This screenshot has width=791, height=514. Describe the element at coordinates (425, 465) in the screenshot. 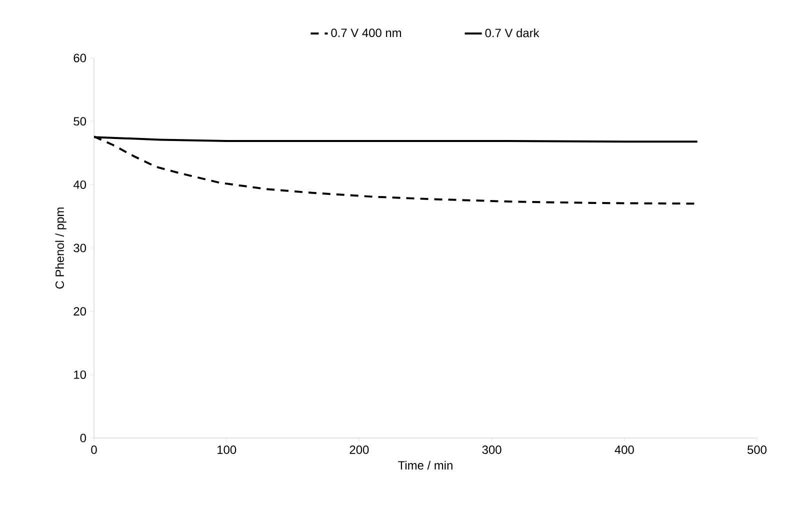

I see `x-axis-title: Time / min` at that location.